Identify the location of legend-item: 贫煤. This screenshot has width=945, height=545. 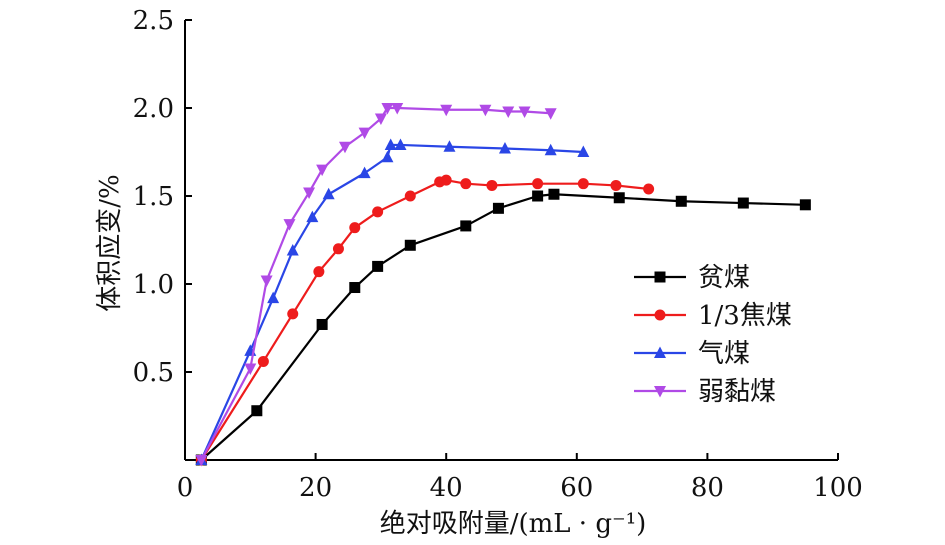
(692, 278).